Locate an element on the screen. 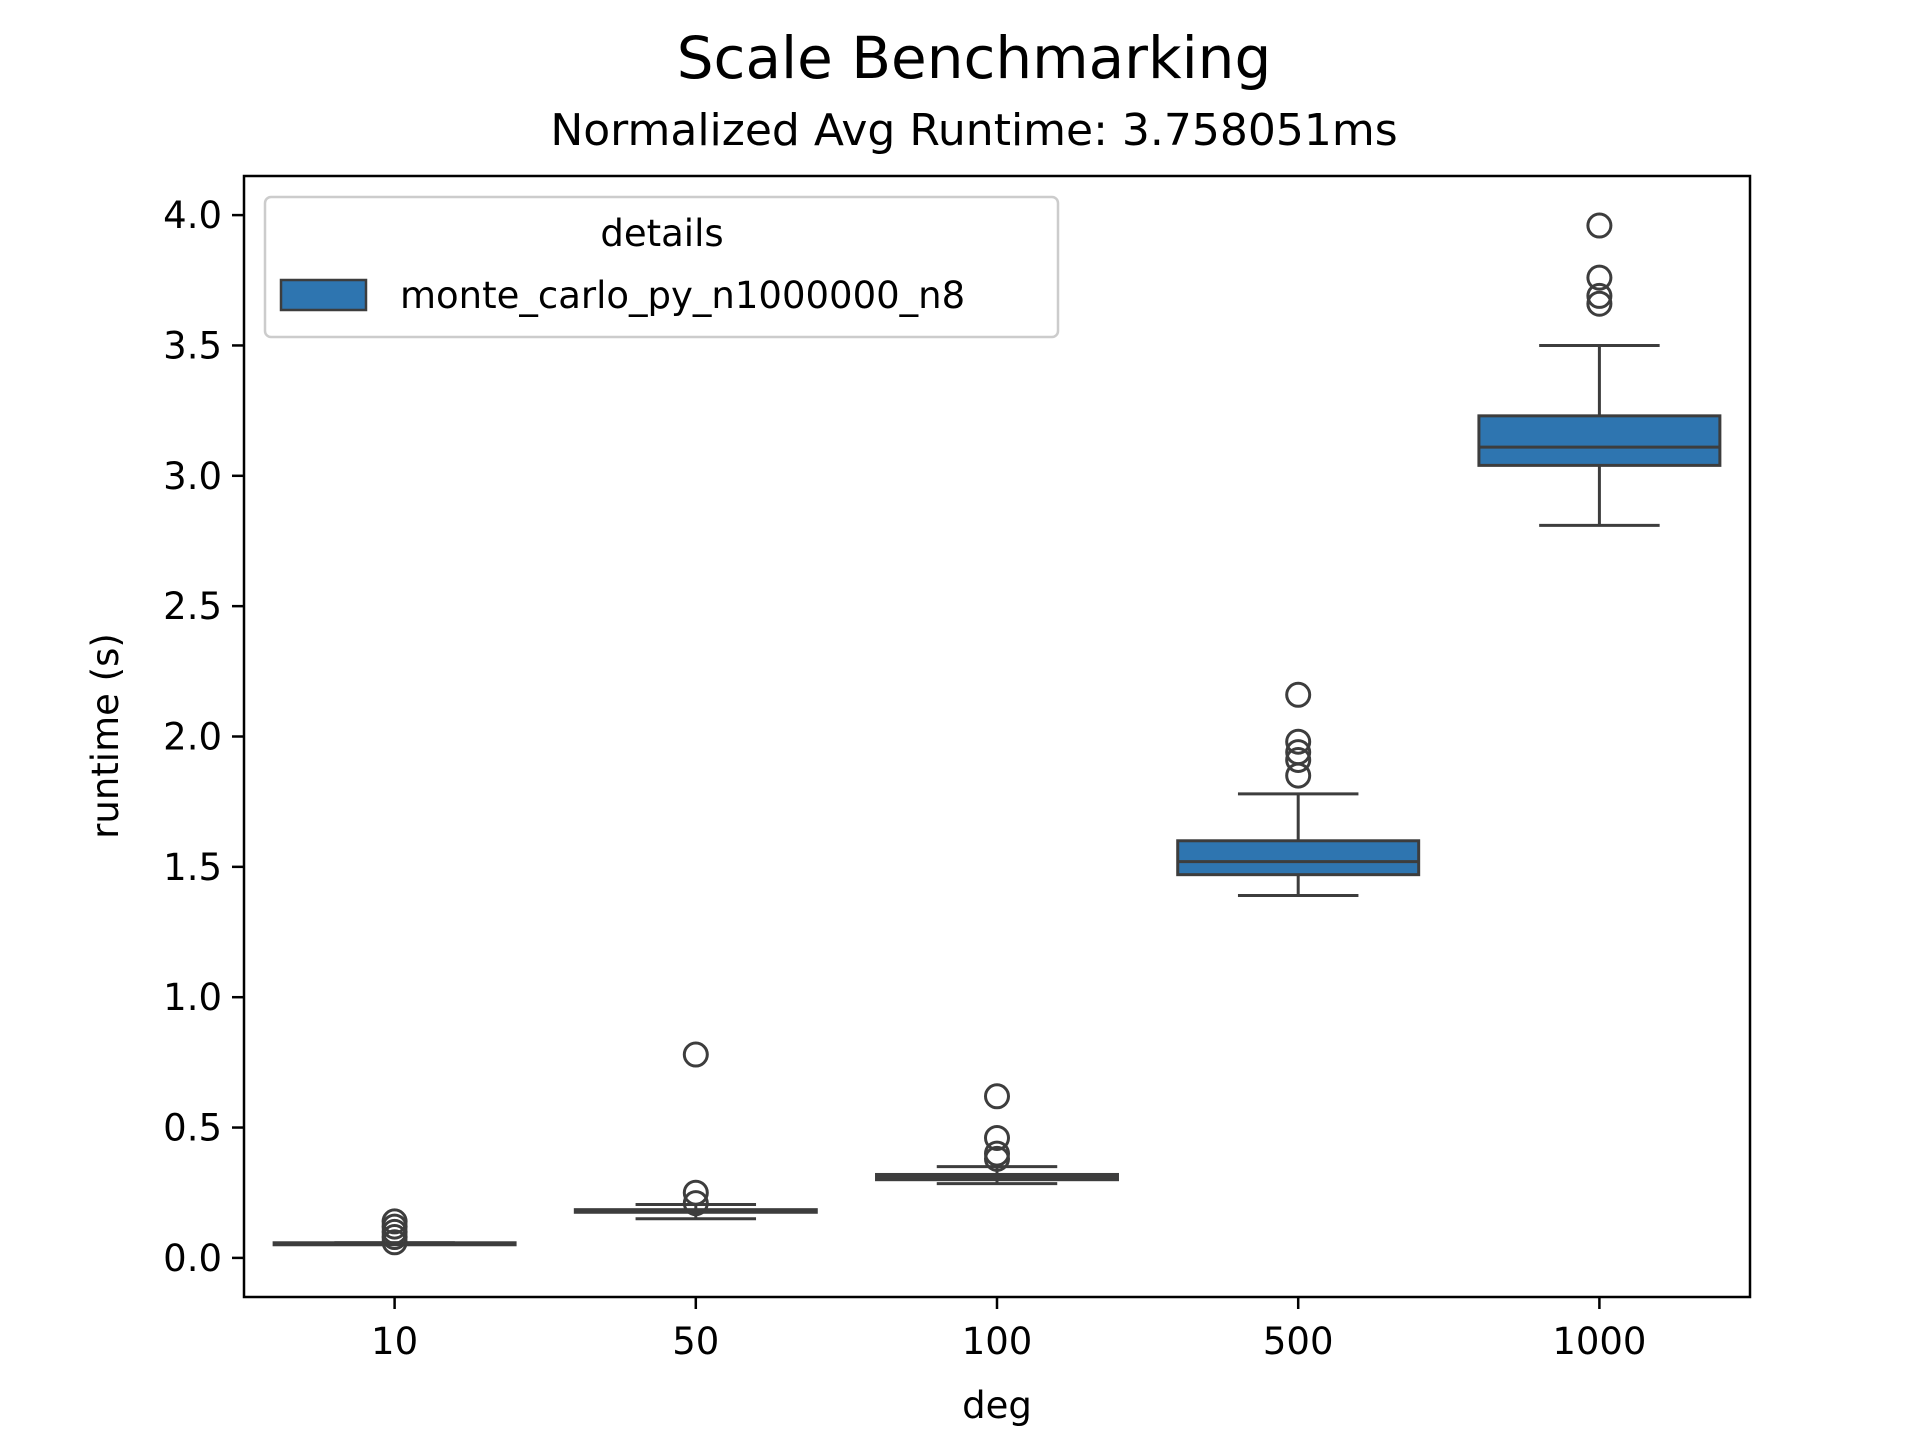 The height and width of the screenshot is (1440, 1920). y-tick-label: 1.0 is located at coordinates (192, 997).